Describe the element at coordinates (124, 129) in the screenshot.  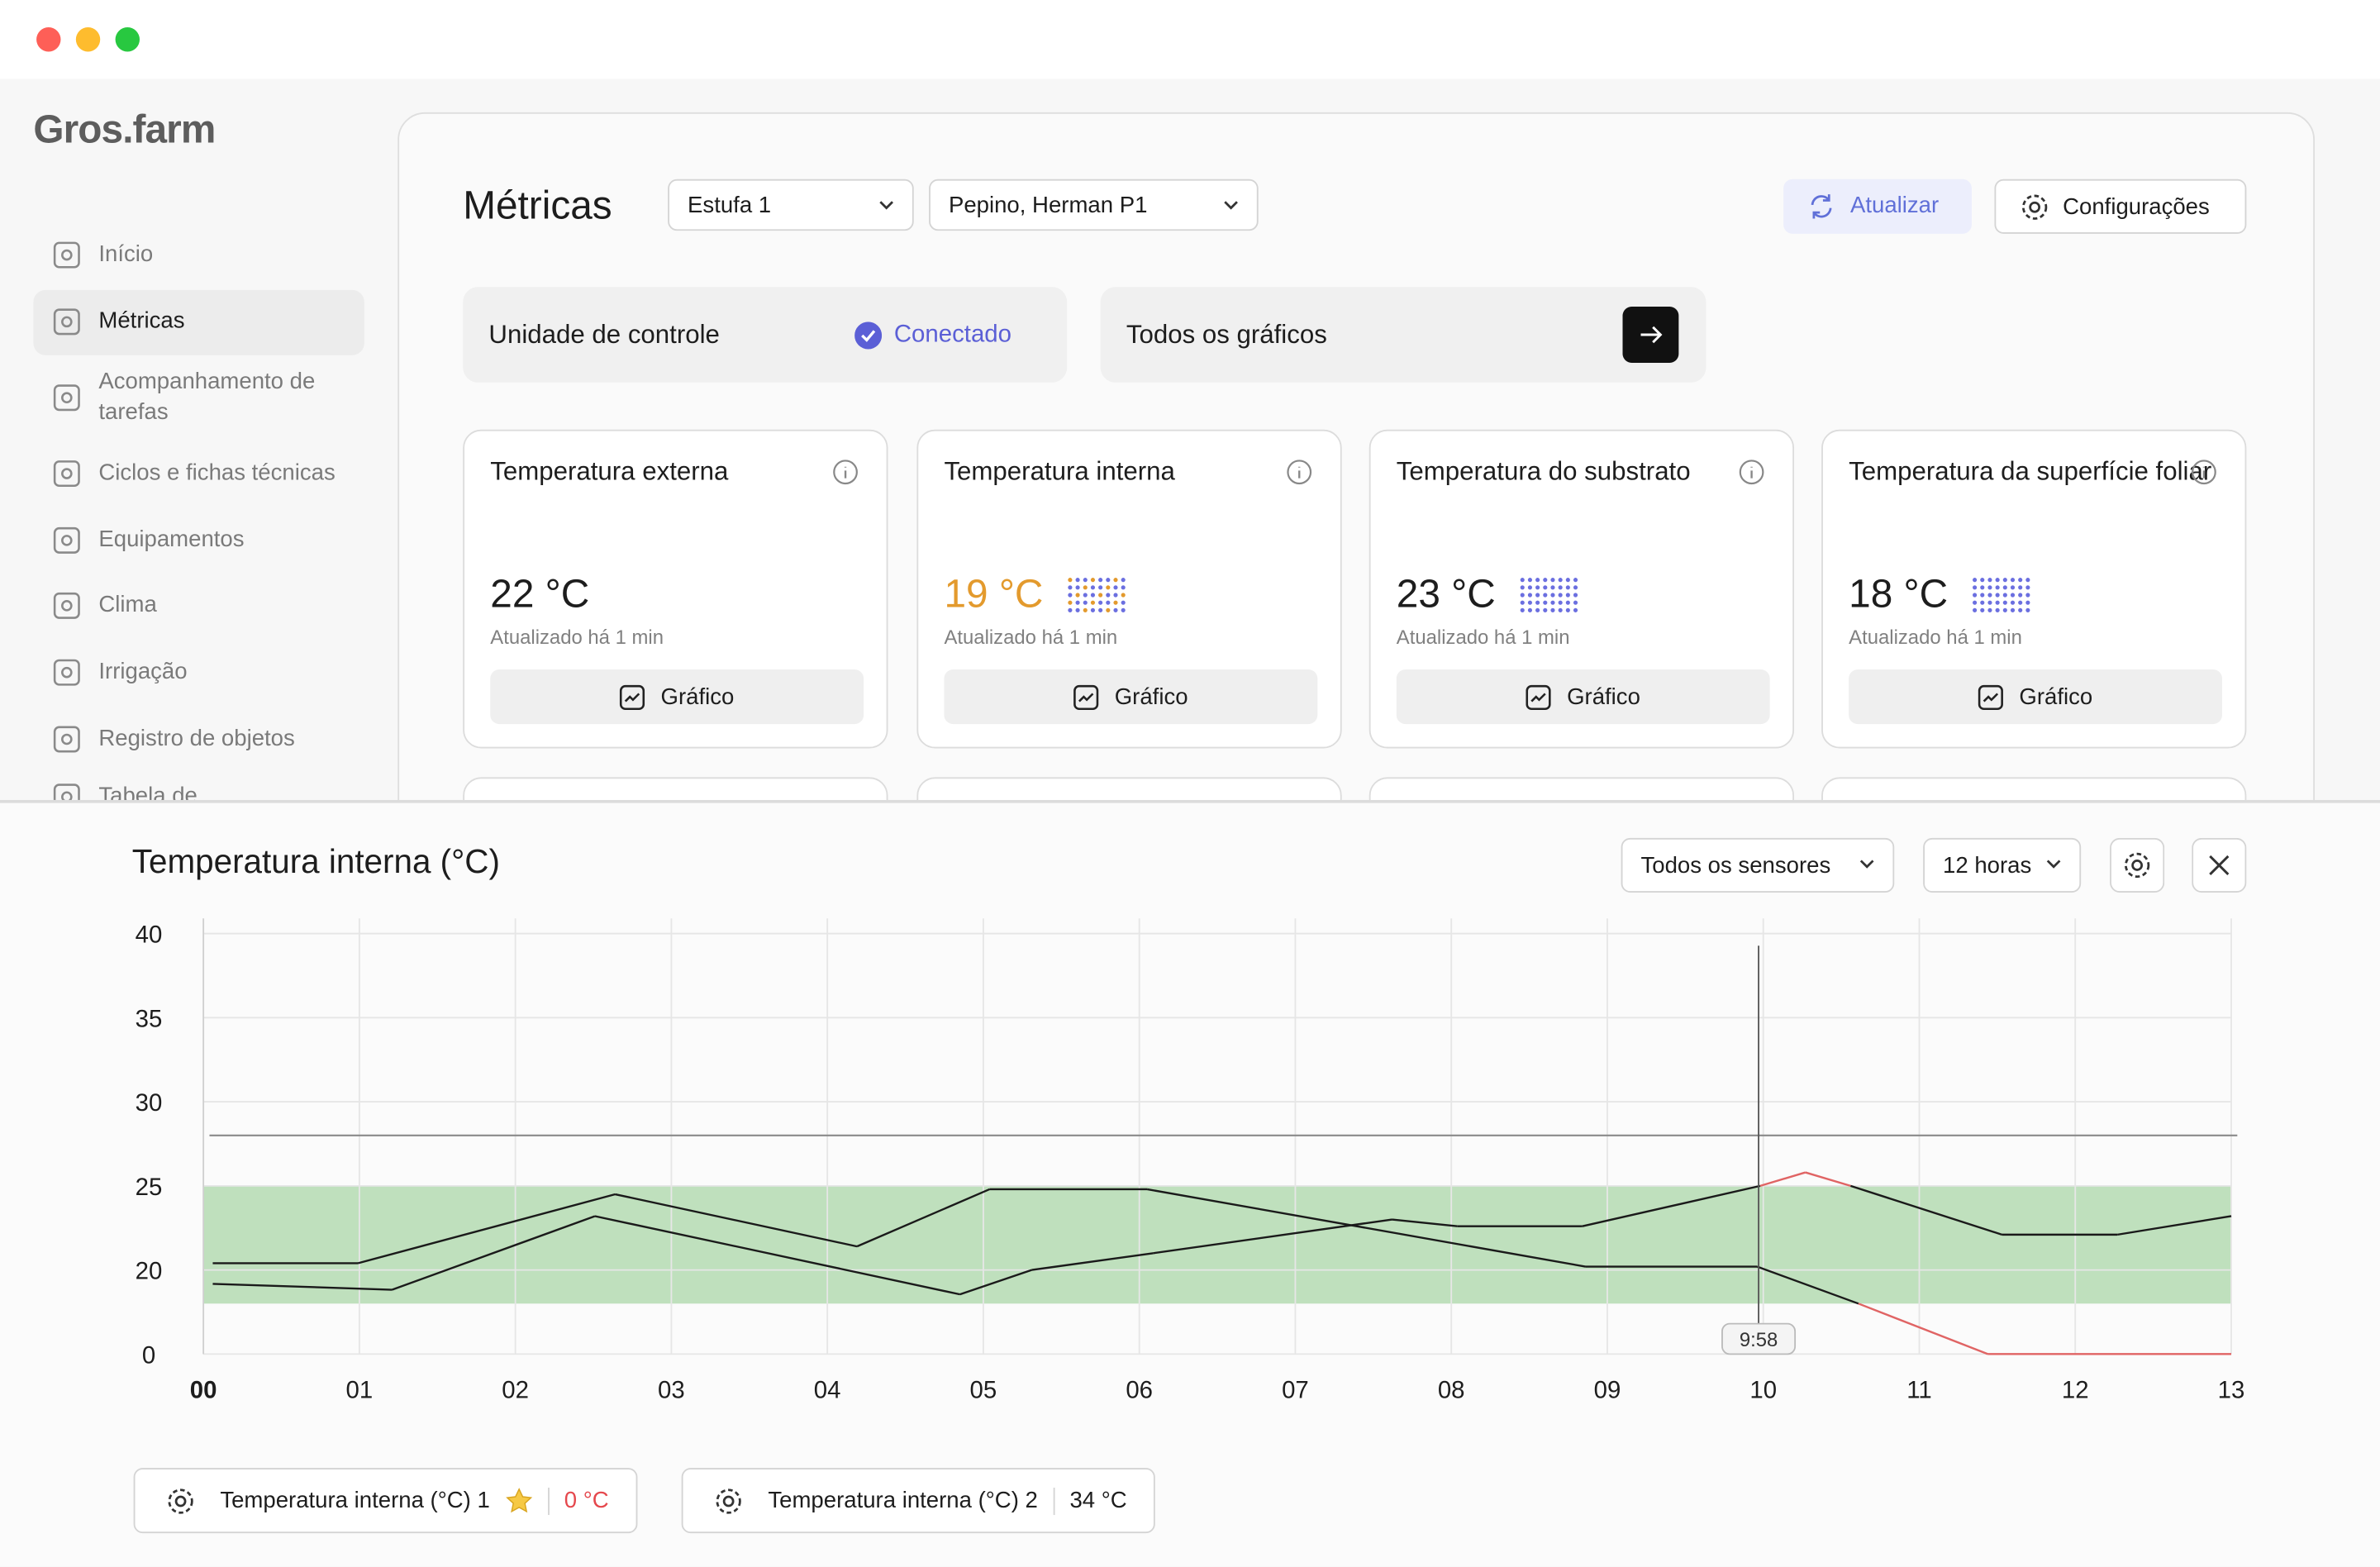
I see `logo: Gros.farm` at that location.